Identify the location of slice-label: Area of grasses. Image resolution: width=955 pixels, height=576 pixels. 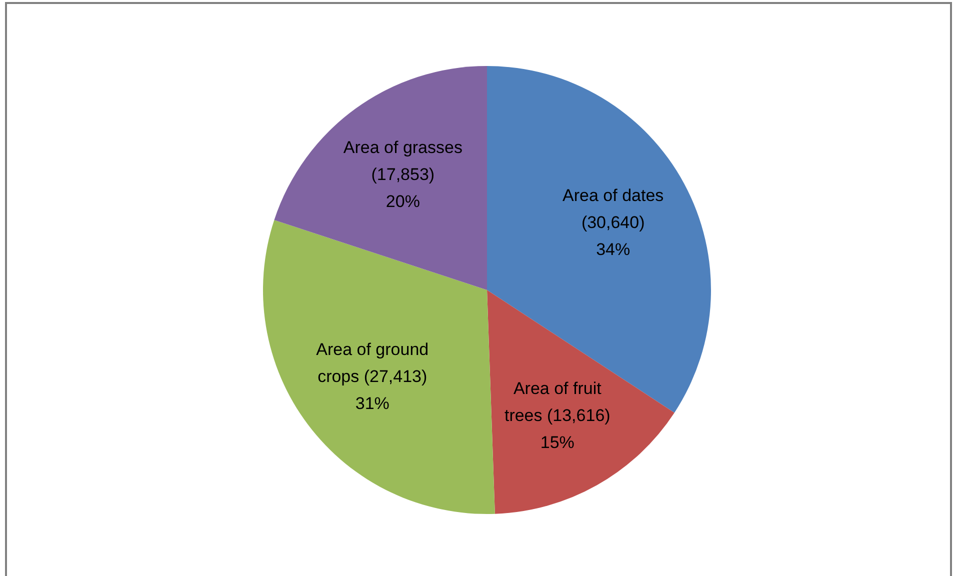
(402, 146).